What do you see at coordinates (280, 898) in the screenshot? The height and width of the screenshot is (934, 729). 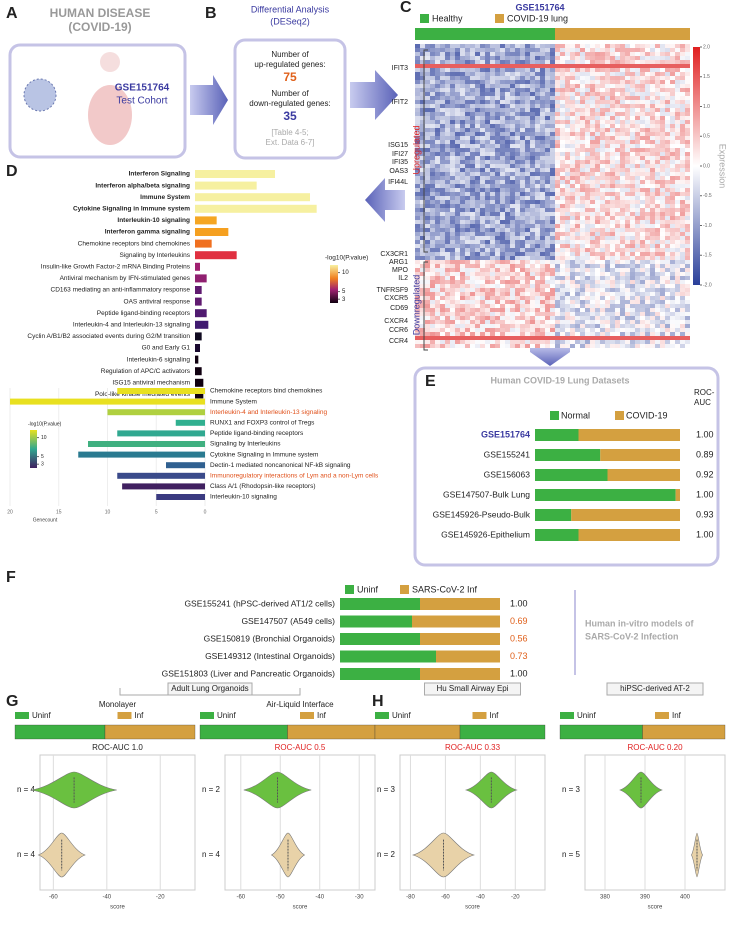 I see `x-tick-label: -50` at bounding box center [280, 898].